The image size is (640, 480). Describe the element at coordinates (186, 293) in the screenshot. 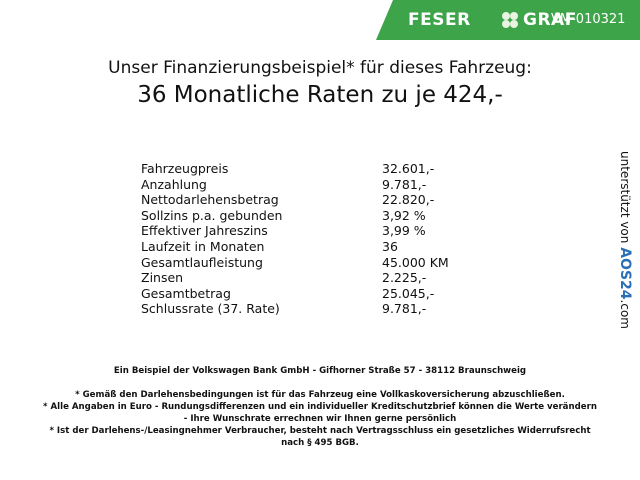

I see `row-label: Gesamtbetrag` at that location.